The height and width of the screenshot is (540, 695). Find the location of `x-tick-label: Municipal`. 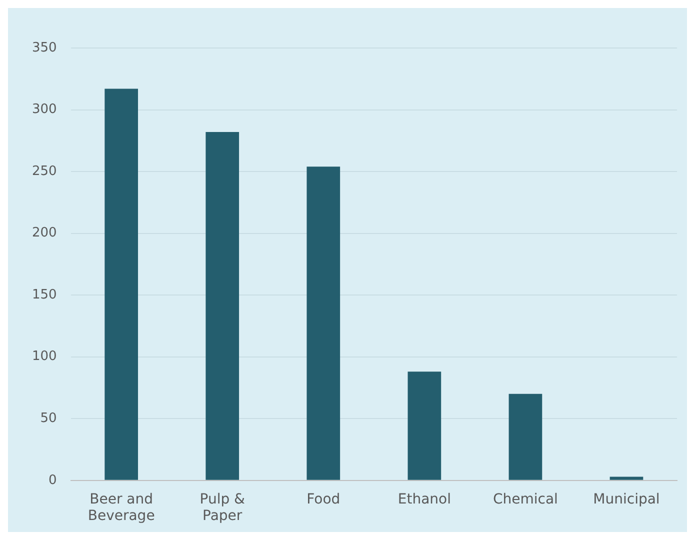

x-tick-label: Municipal is located at coordinates (626, 499).